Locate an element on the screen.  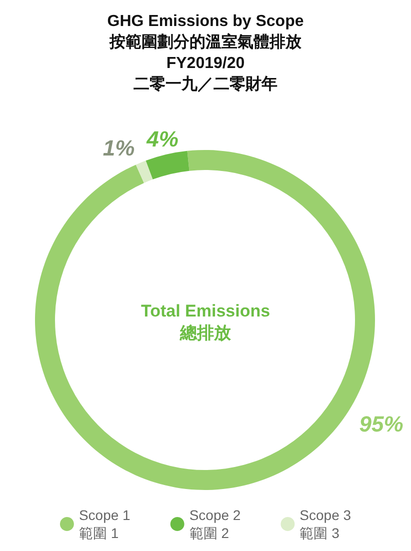
data-label: 1% is located at coordinates (118, 147).